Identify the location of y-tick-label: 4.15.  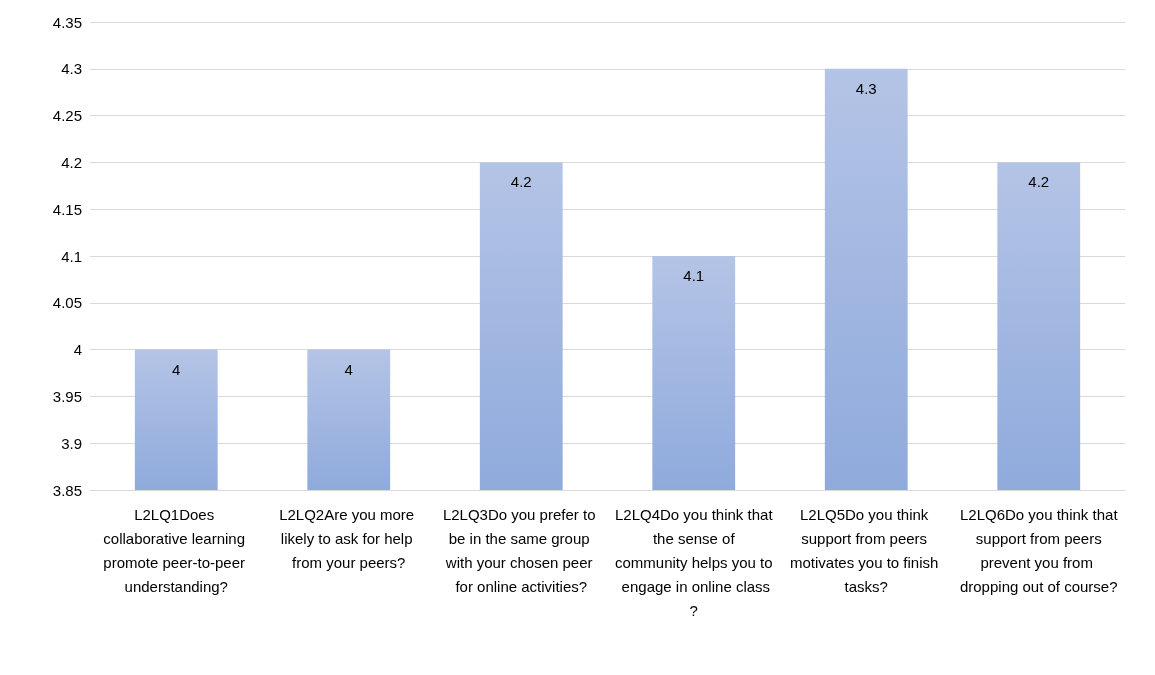
(67, 209).